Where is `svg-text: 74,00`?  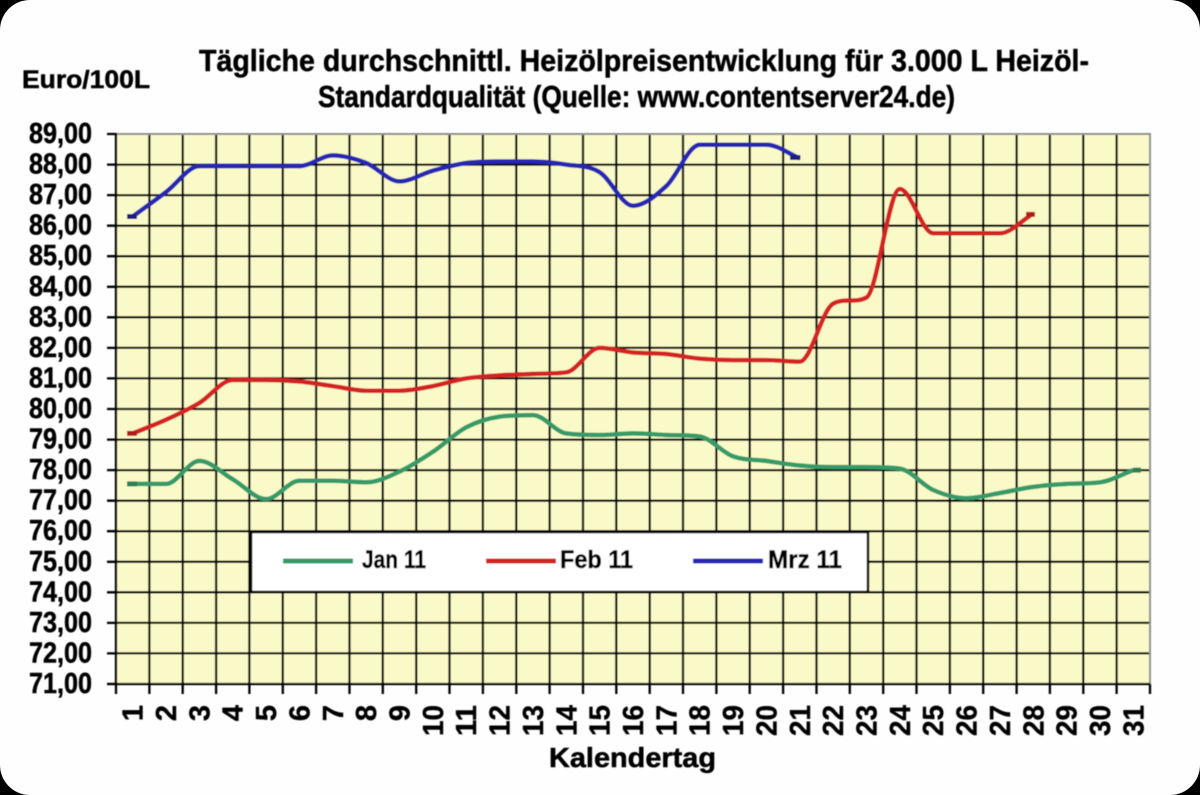
svg-text: 74,00 is located at coordinates (60, 592).